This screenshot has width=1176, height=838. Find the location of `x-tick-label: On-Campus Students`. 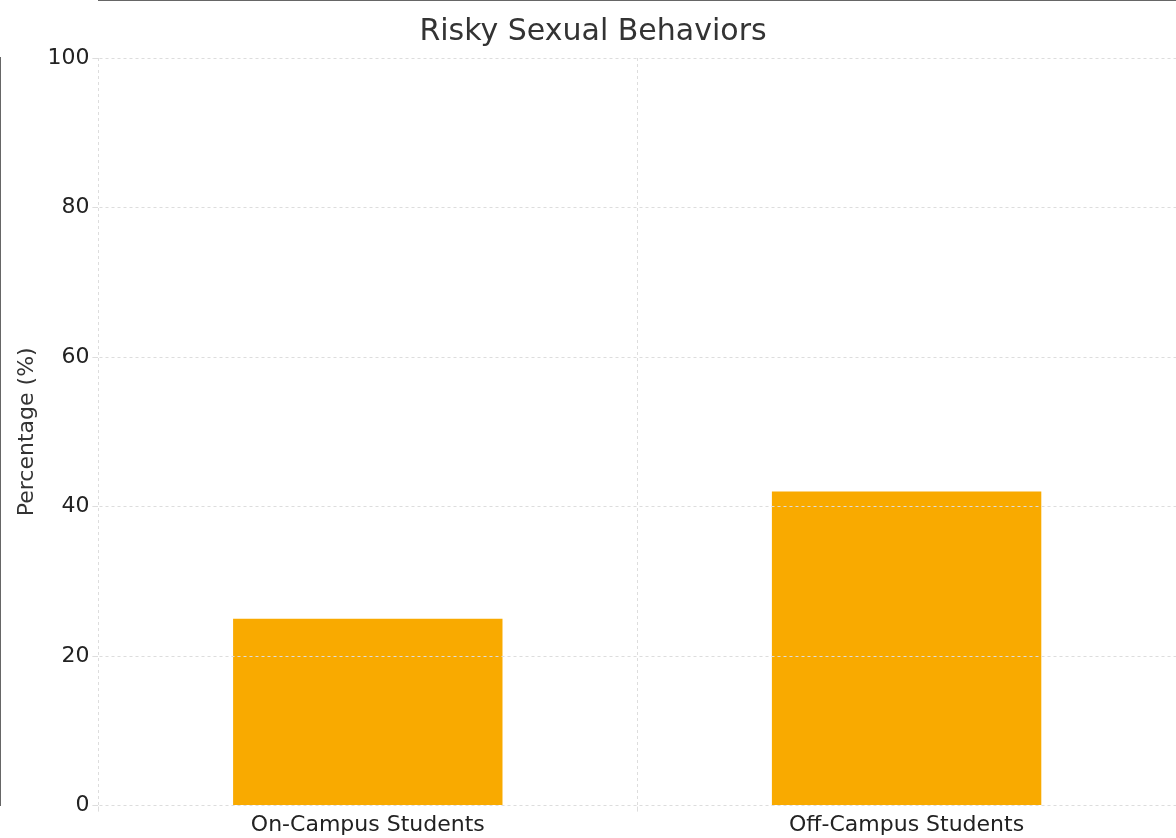

x-tick-label: On-Campus Students is located at coordinates (367, 823).